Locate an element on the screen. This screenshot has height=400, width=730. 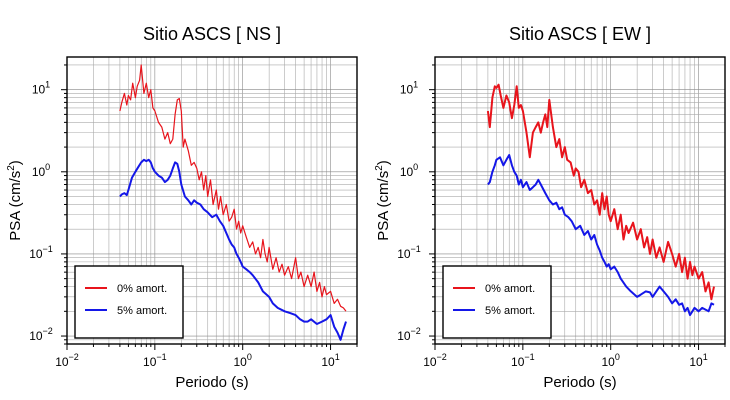
chart-title: Sitio ASCS [ NS ] is located at coordinates (212, 34).